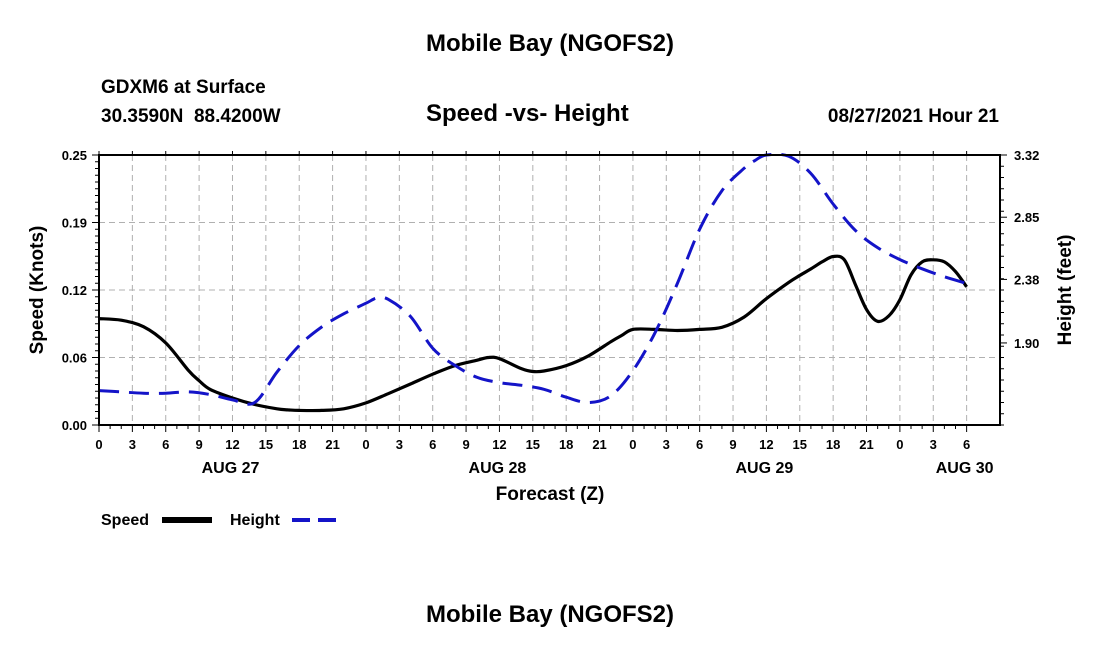 The image size is (1100, 650). What do you see at coordinates (125, 520) in the screenshot?
I see `legend-label-speed: Speed` at bounding box center [125, 520].